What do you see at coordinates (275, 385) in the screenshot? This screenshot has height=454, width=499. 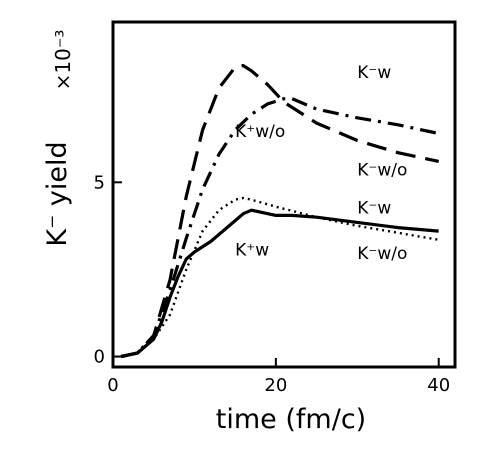 I see `x-tick-label: 20` at bounding box center [275, 385].